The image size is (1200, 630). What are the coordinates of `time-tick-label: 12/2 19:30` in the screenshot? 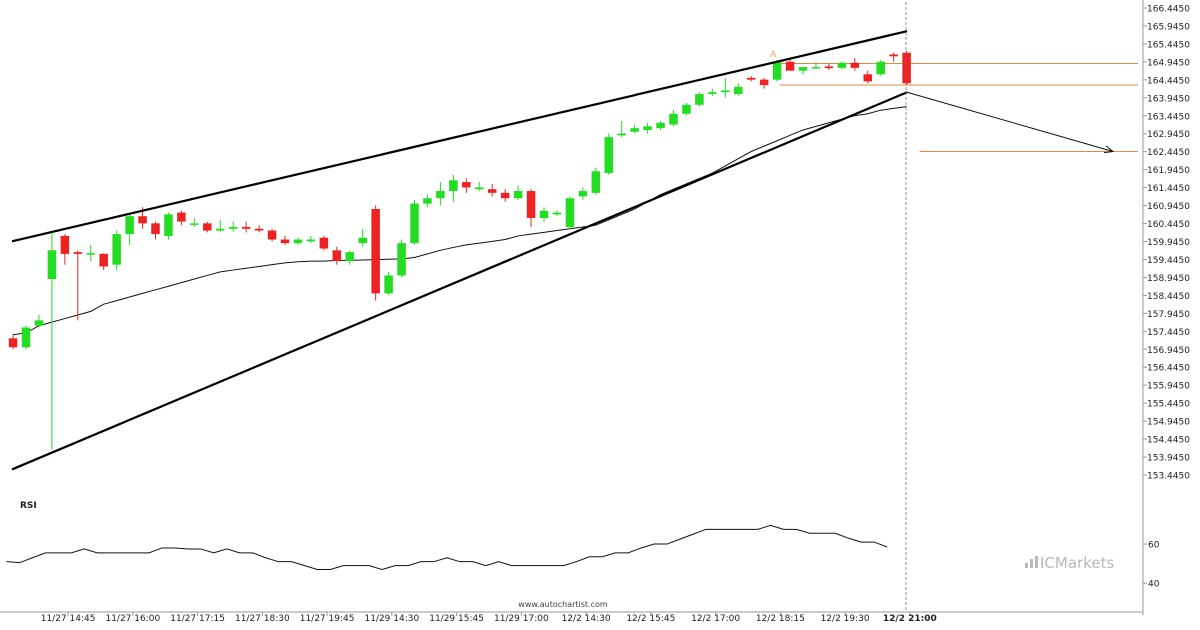 It's located at (845, 619).